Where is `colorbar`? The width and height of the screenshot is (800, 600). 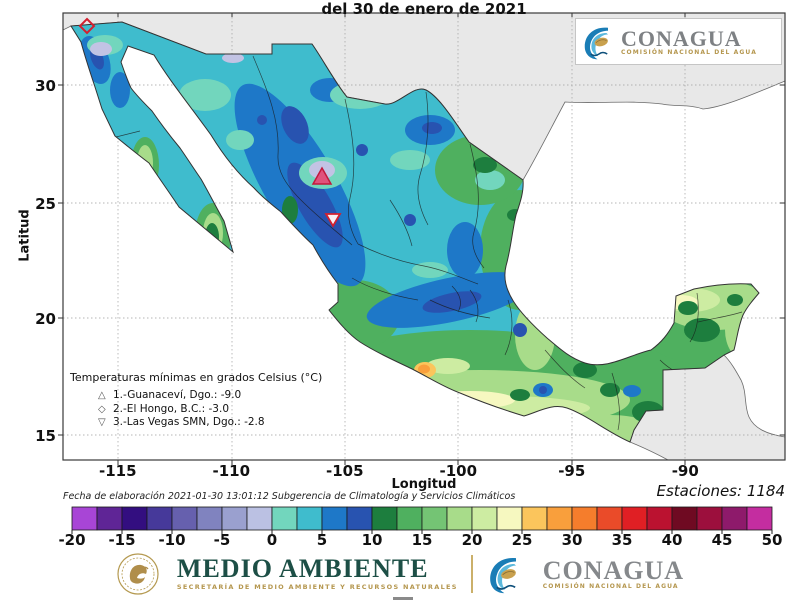
colorbar is located at coordinates (422, 518).